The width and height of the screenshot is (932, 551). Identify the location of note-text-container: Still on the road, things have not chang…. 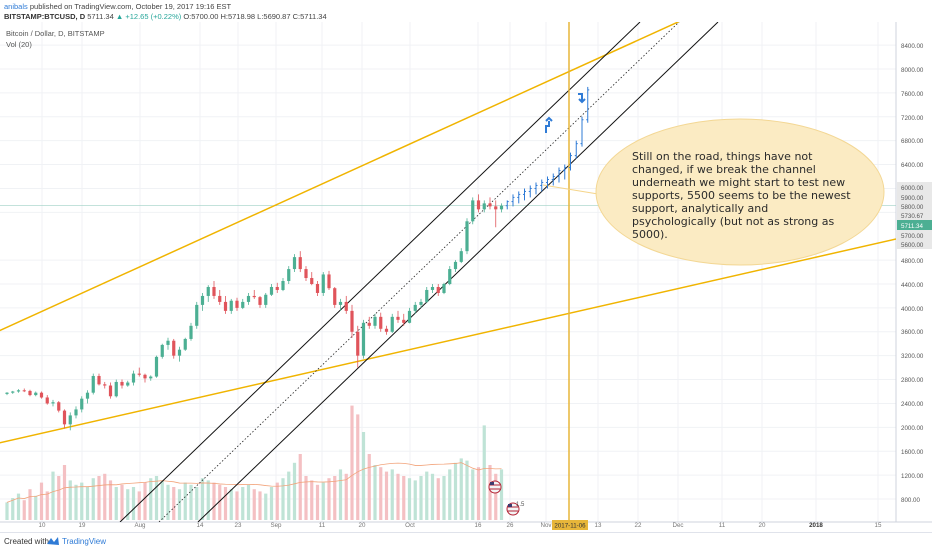
(741, 195).